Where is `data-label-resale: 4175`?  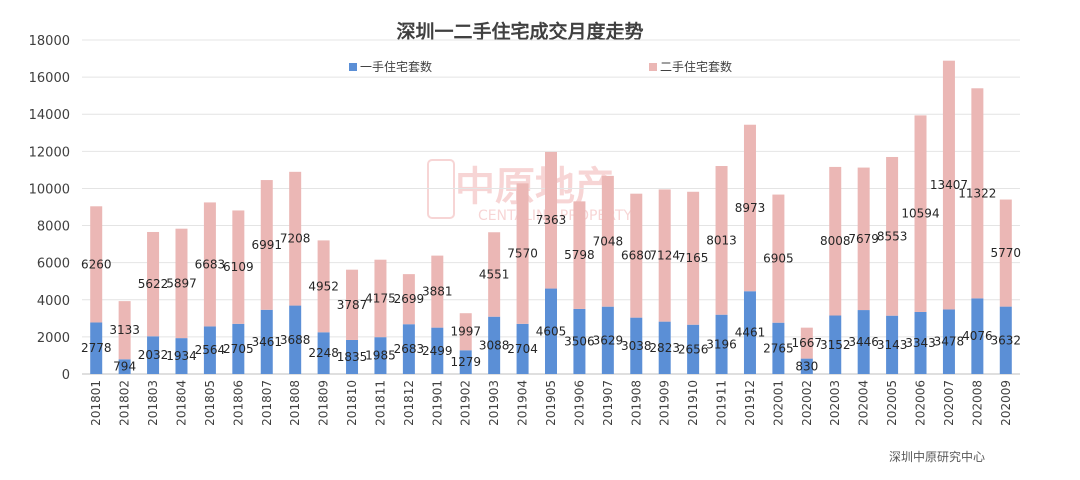
data-label-resale: 4175 is located at coordinates (380, 298).